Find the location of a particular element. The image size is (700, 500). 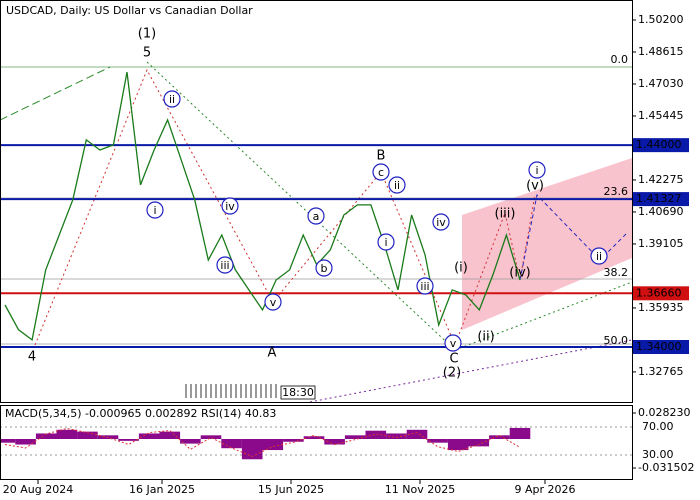

time-marks is located at coordinates (231, 391).